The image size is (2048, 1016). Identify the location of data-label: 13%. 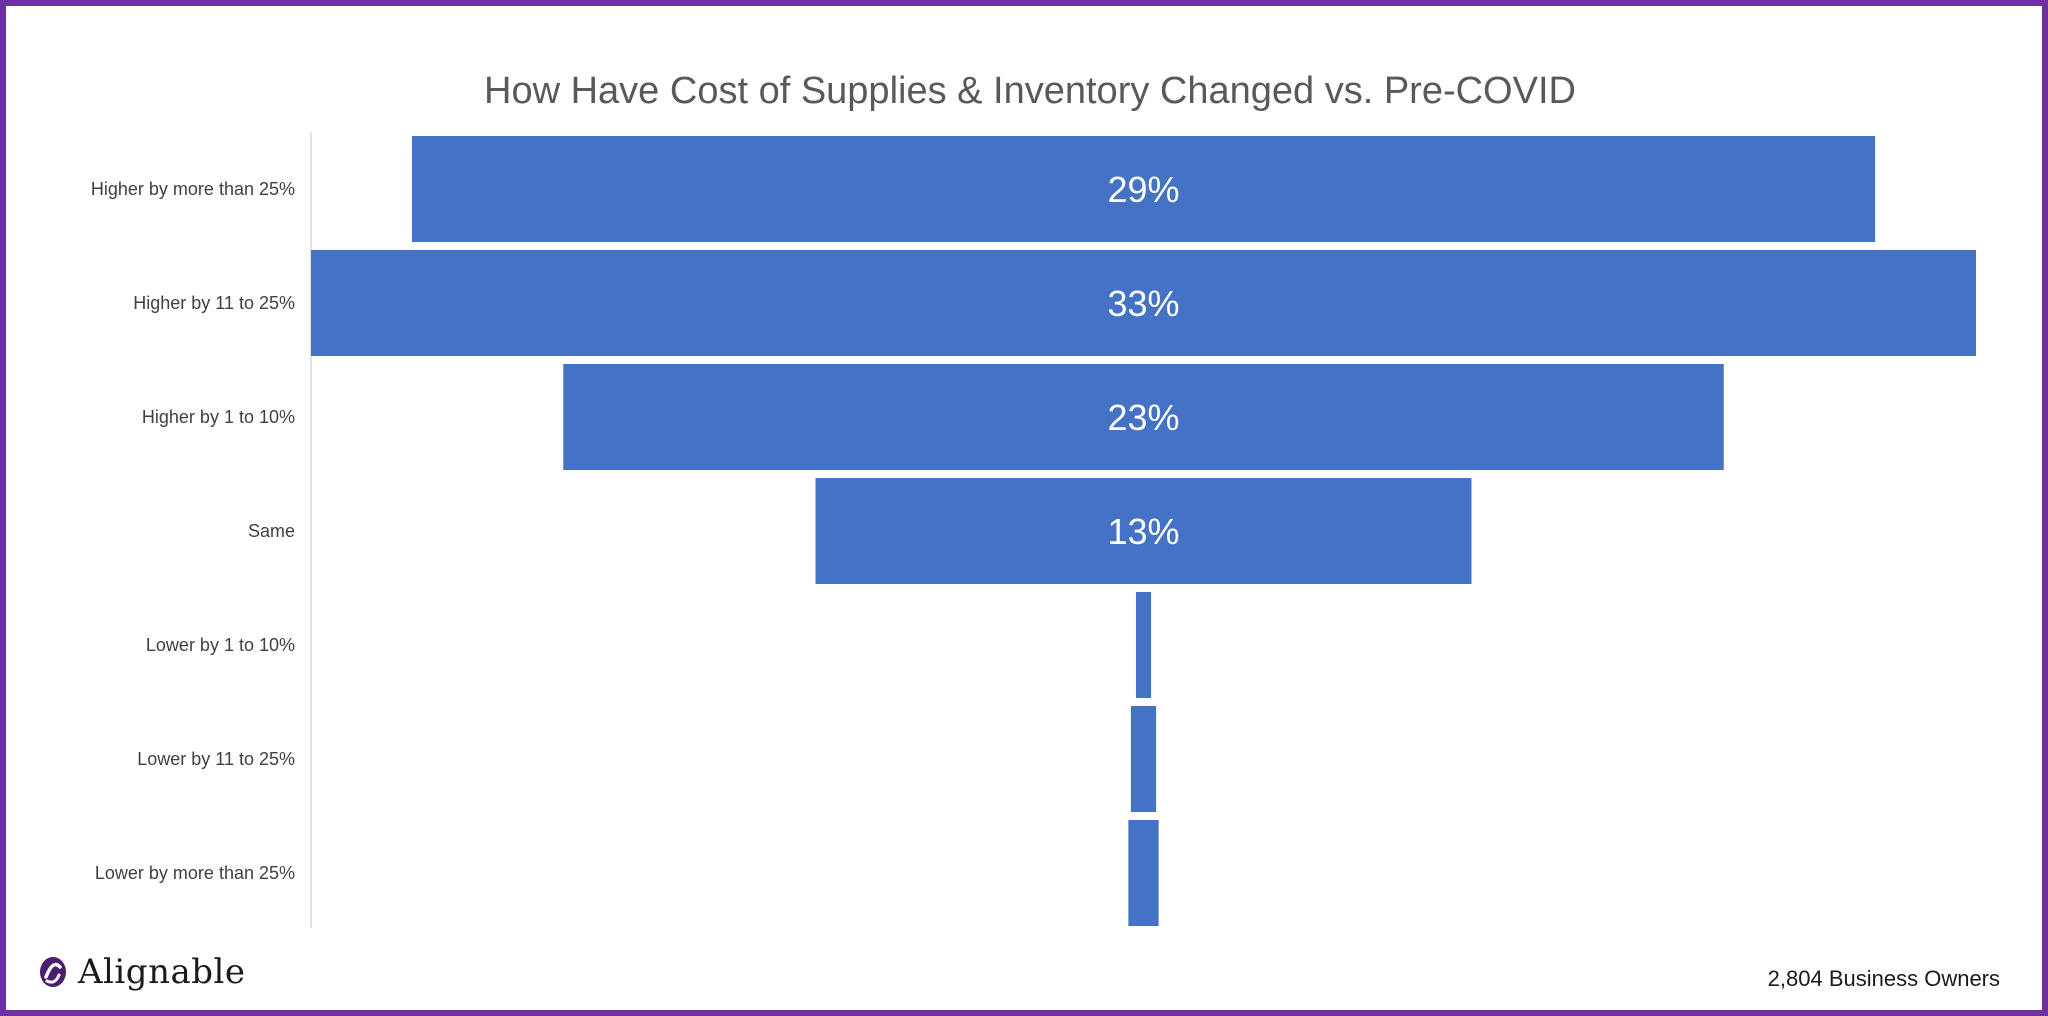
(1143, 531).